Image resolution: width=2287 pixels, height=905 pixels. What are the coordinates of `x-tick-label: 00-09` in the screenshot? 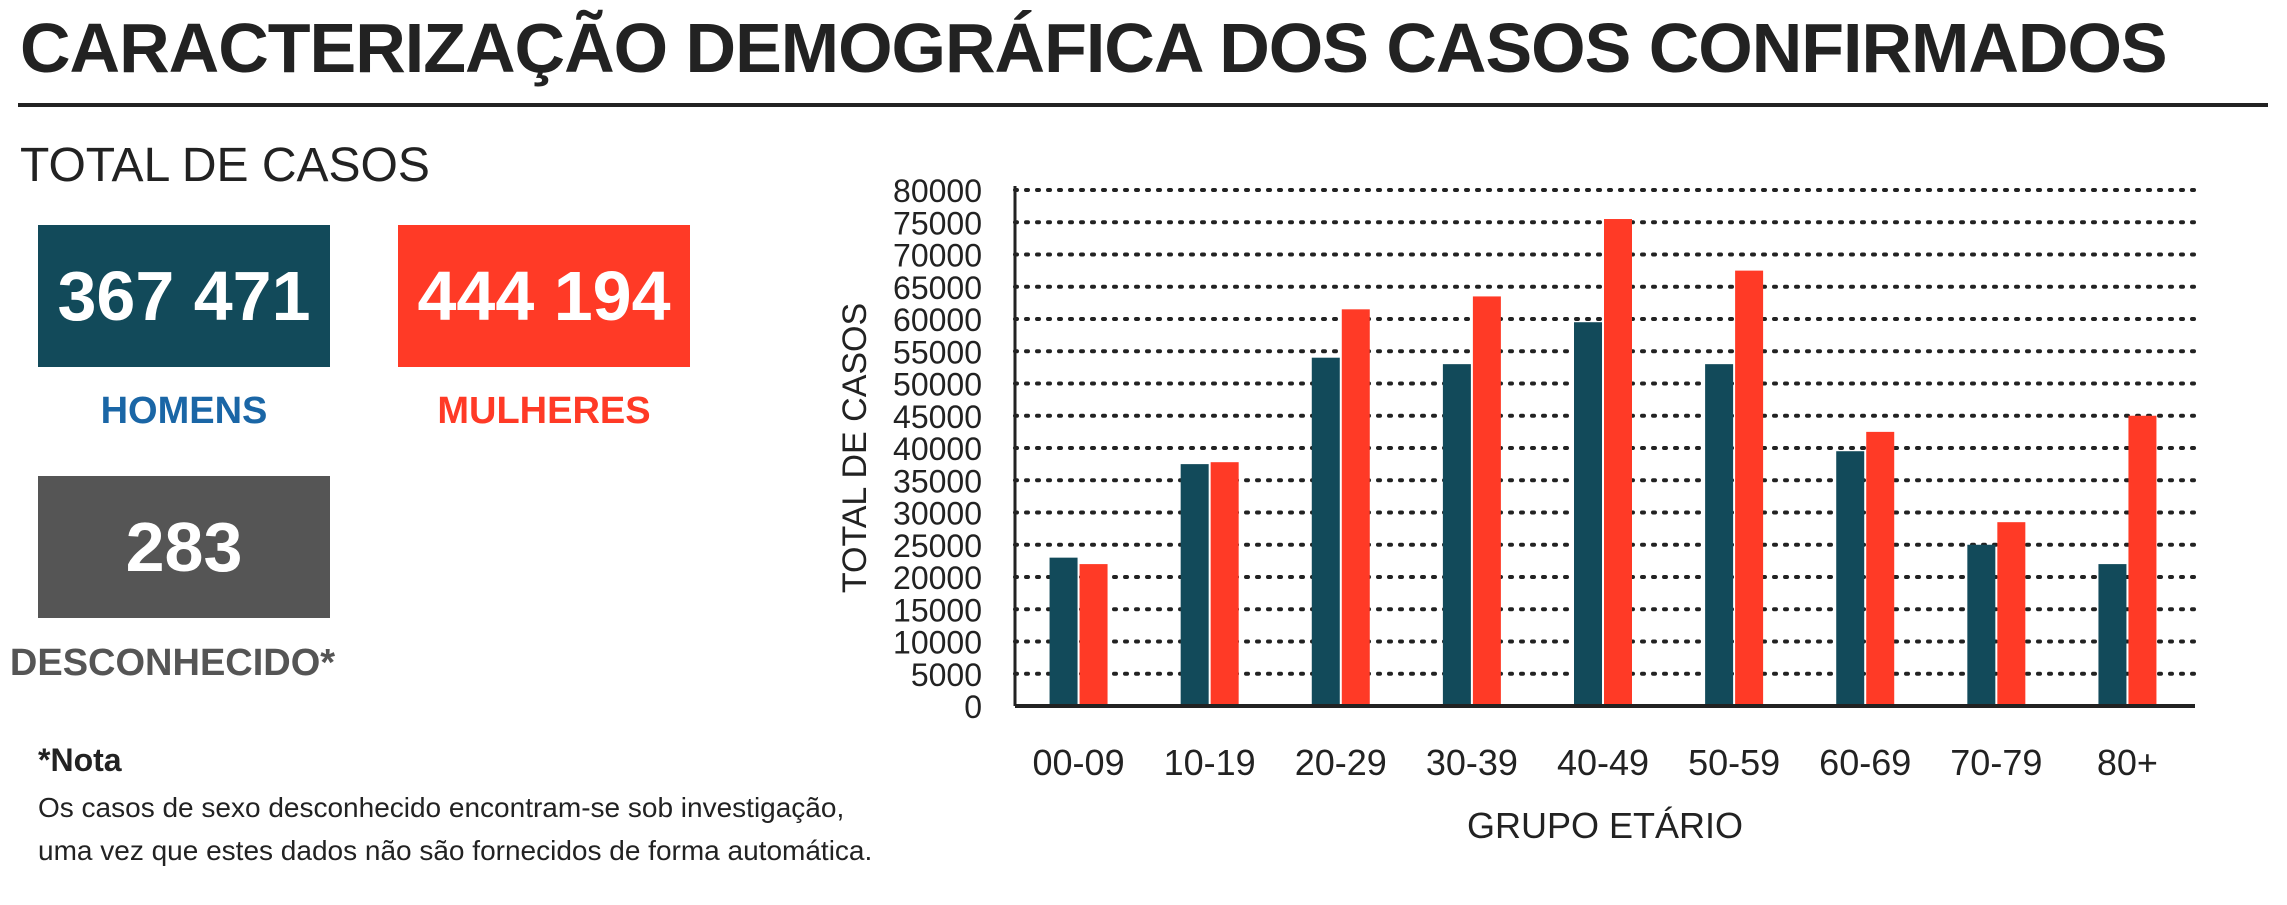 It's located at (1079, 762).